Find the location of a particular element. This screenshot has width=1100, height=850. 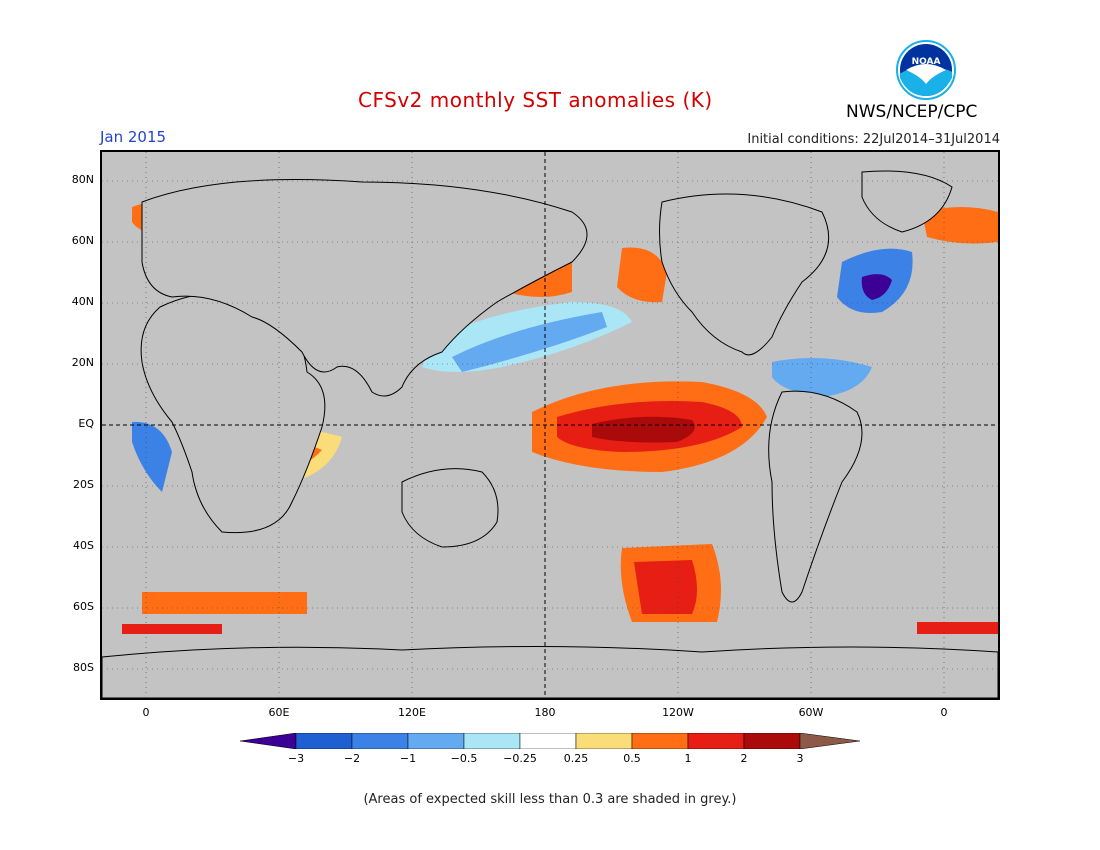

initial-conditions: Initial conditions: 22Jul2014–31Jul2014 is located at coordinates (873, 139).